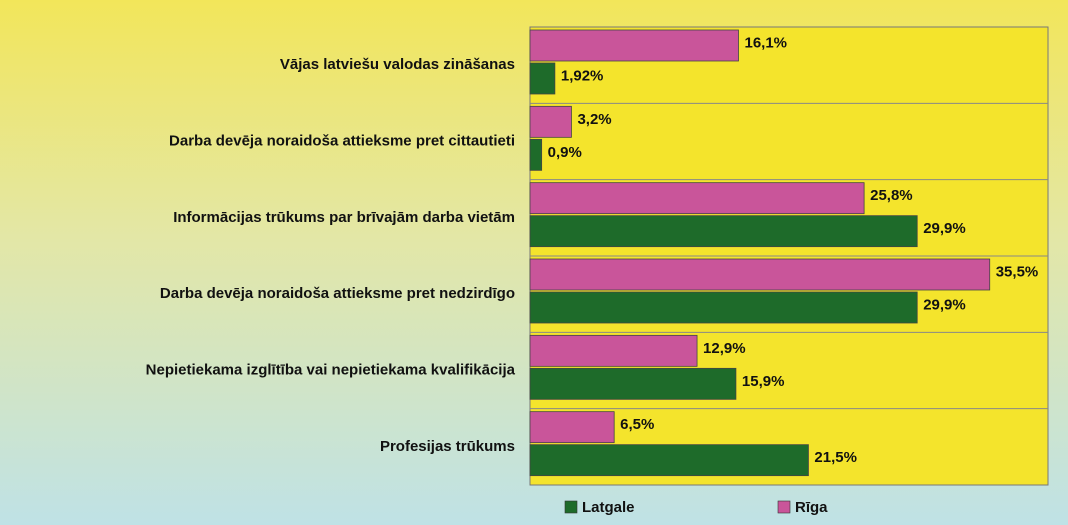 Image resolution: width=1068 pixels, height=525 pixels. What do you see at coordinates (763, 381) in the screenshot?
I see `value-label: 15,9%` at bounding box center [763, 381].